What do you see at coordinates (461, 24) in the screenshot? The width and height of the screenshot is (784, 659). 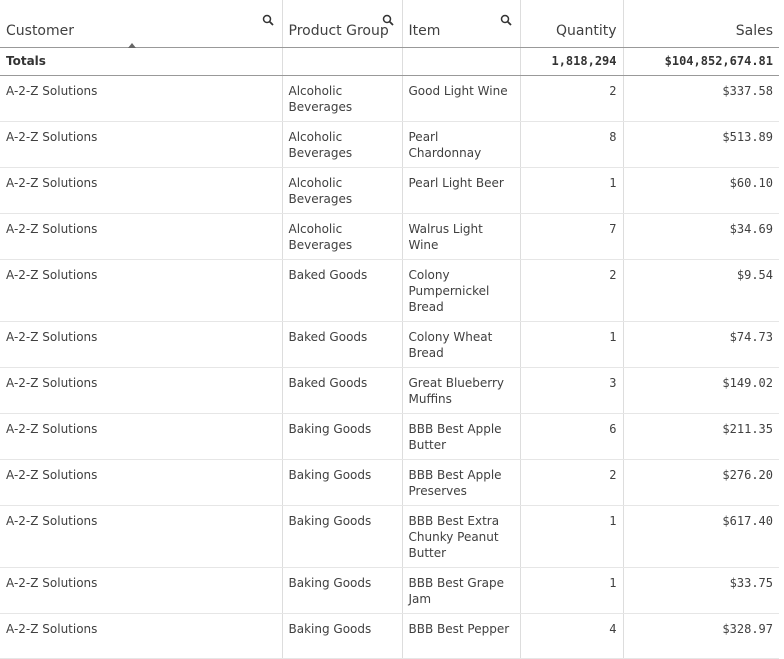 I see `header-item: Item` at bounding box center [461, 24].